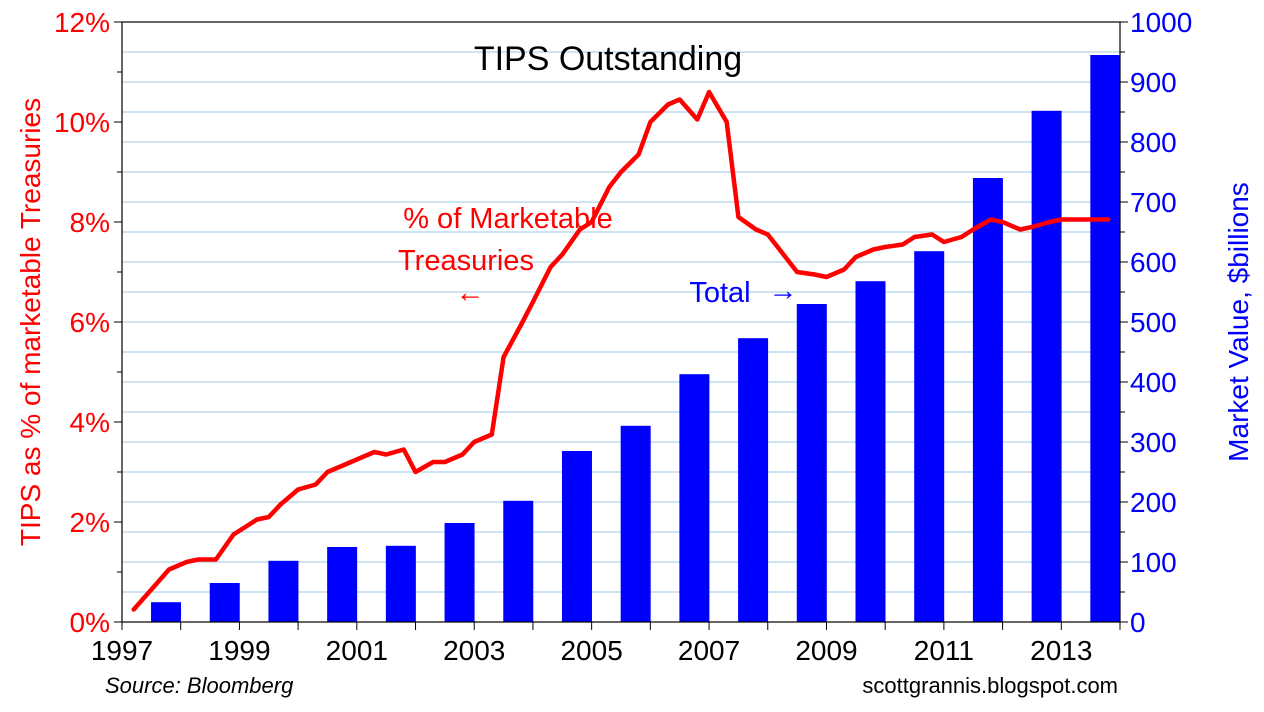 The width and height of the screenshot is (1264, 712). What do you see at coordinates (1153, 82) in the screenshot?
I see `y-right-tick-label: 900` at bounding box center [1153, 82].